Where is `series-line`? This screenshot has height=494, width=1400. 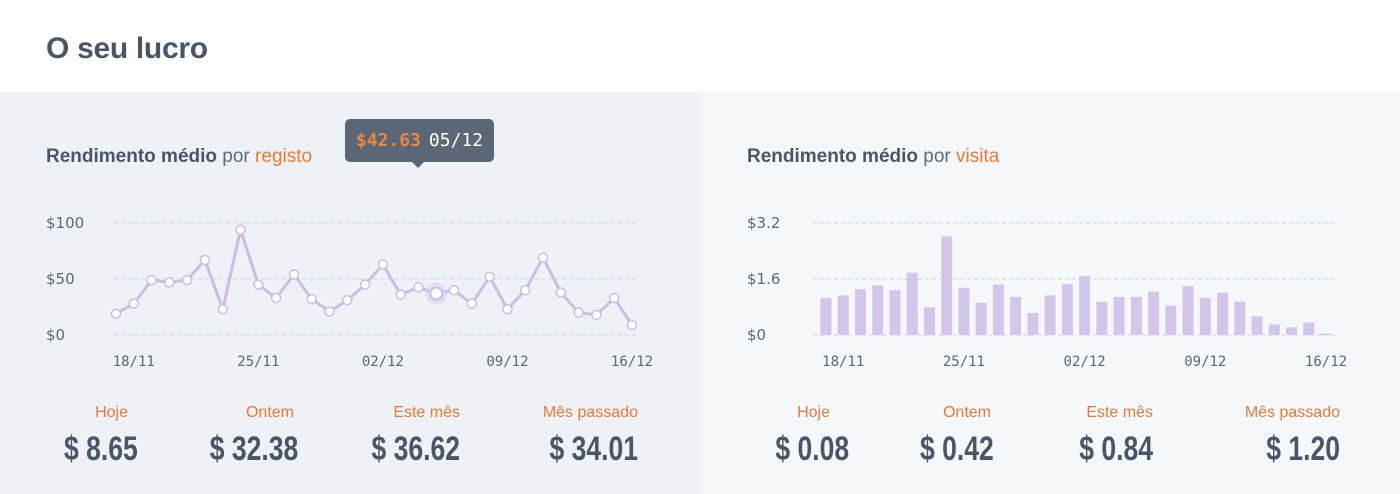
series-line is located at coordinates (374, 277).